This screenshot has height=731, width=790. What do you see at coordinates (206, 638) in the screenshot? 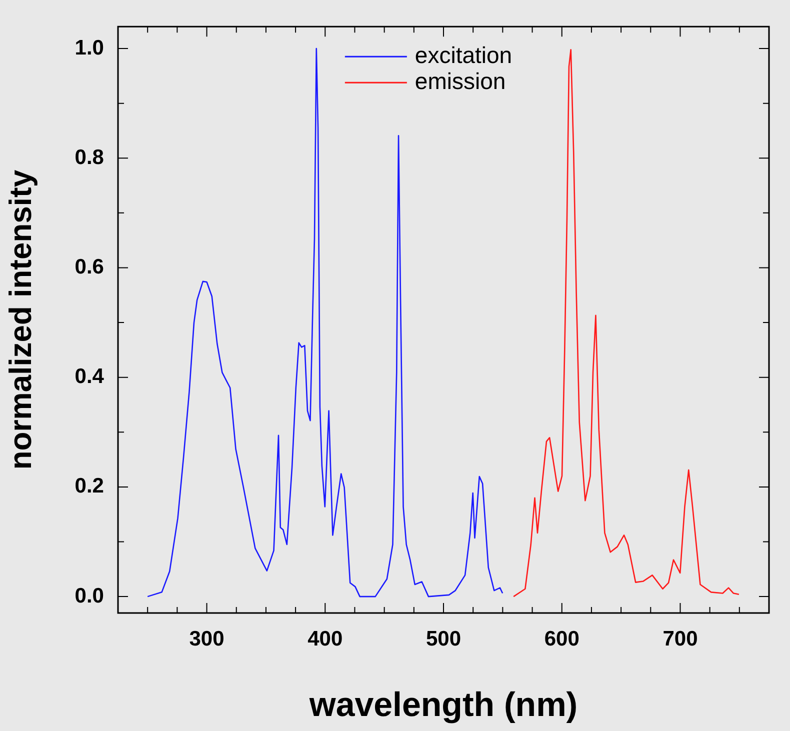
I see `x-tick-label: 300` at bounding box center [206, 638].